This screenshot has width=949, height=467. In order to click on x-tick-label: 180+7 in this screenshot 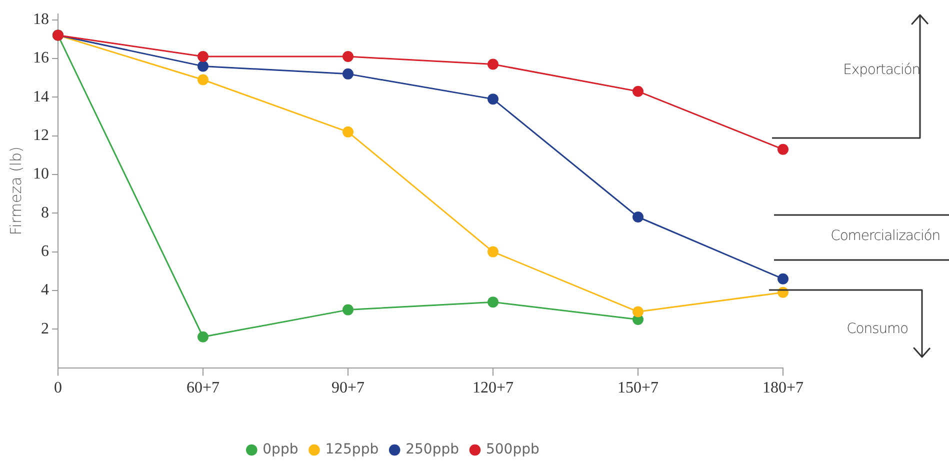, I will do `click(783, 388)`.